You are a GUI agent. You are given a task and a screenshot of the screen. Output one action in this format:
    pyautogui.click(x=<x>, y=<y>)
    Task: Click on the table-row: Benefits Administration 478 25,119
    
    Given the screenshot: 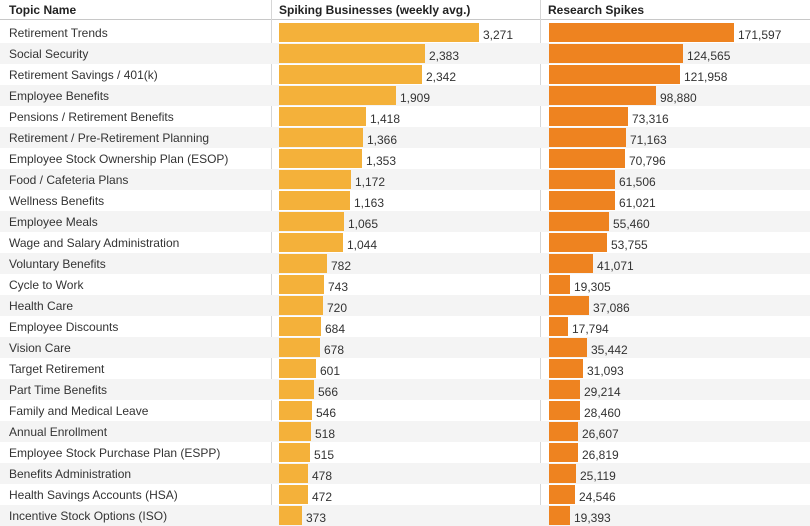 What is the action you would take?
    pyautogui.click(x=405, y=473)
    